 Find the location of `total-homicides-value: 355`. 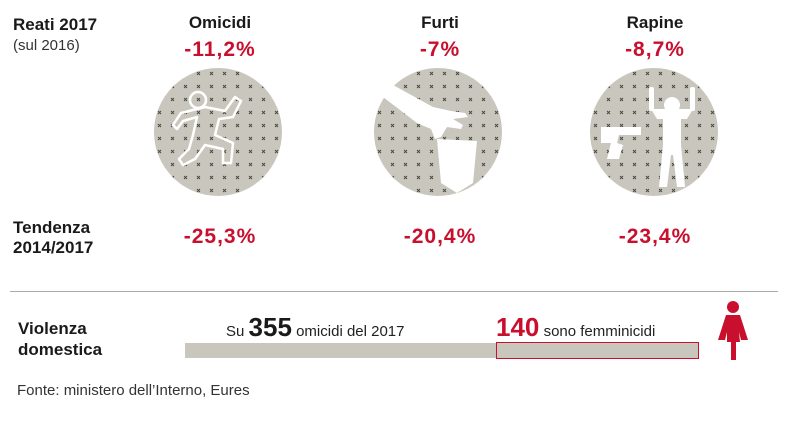

total-homicides-value: 355 is located at coordinates (270, 327).